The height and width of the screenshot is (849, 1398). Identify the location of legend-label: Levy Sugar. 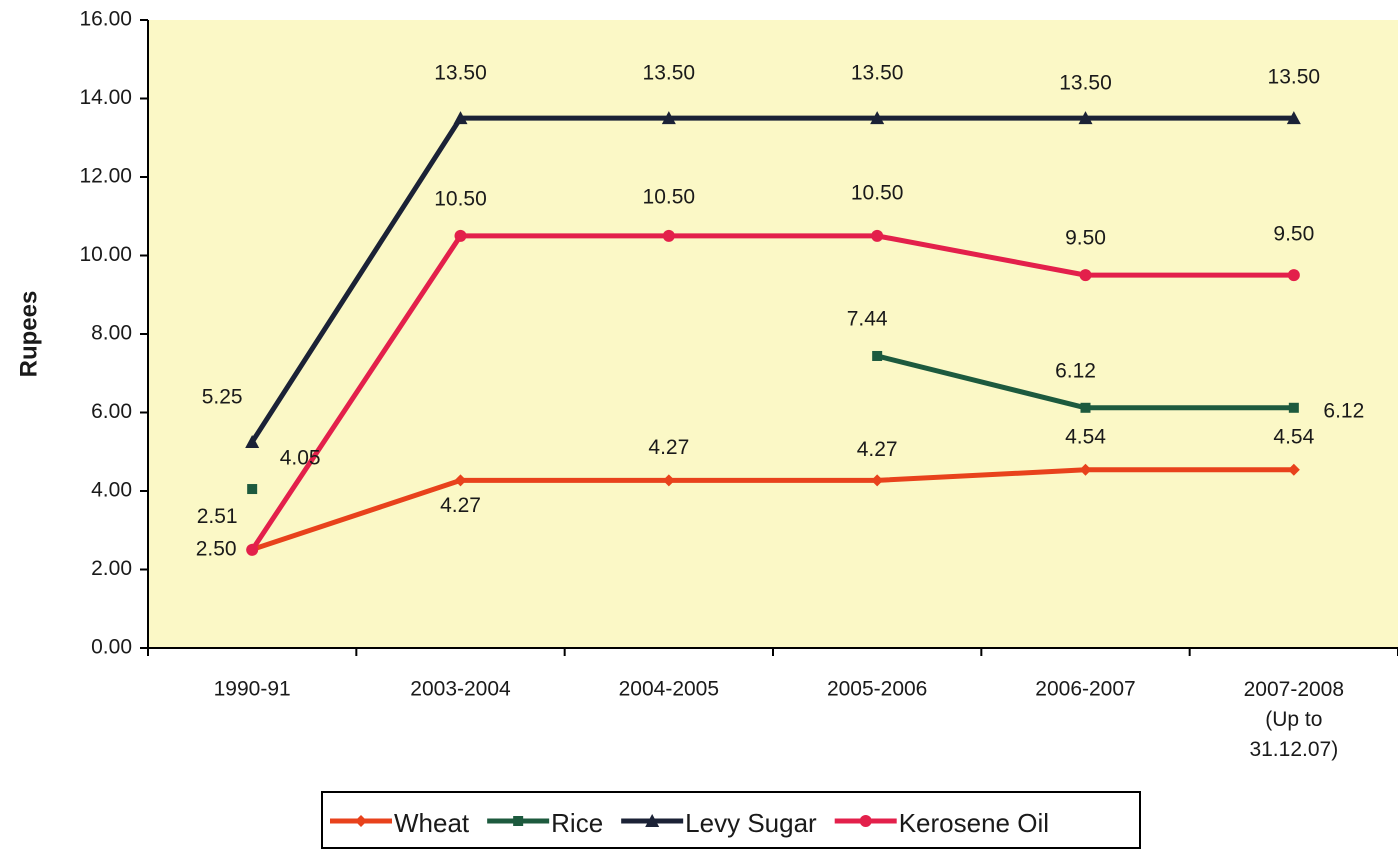
(751, 823).